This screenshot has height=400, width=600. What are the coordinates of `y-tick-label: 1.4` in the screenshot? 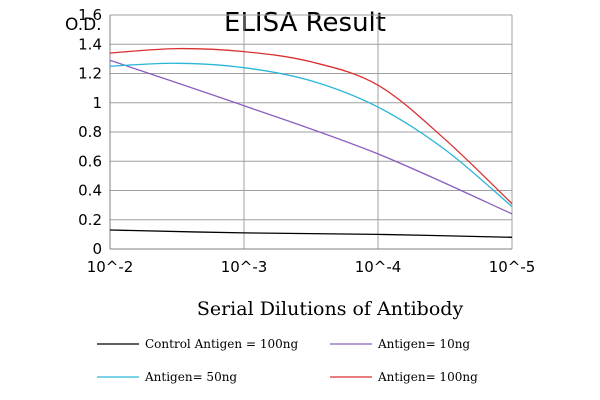 It's located at (90, 44).